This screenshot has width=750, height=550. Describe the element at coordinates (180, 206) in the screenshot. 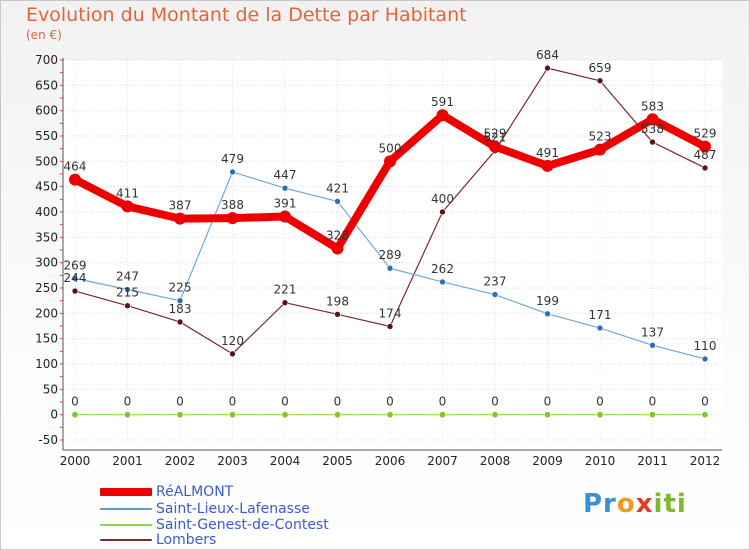

I see `data-label-realmont: 387` at that location.